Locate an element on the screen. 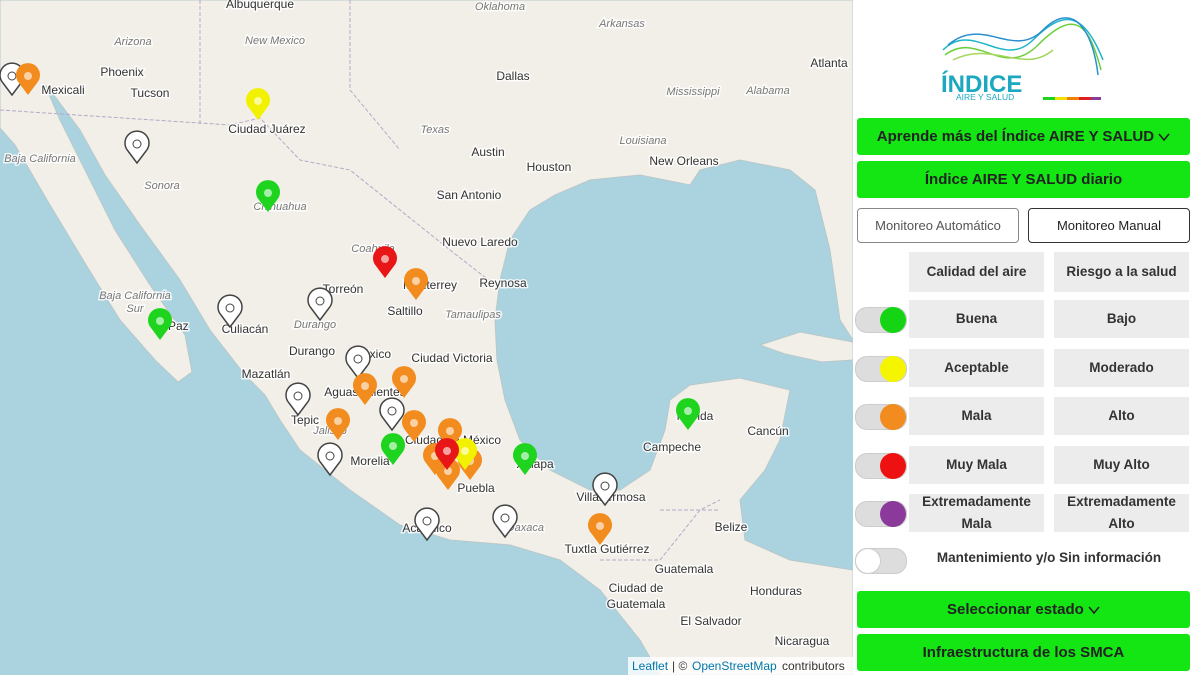 The width and height of the screenshot is (1200, 675). place-label: Arkansas is located at coordinates (621, 24).